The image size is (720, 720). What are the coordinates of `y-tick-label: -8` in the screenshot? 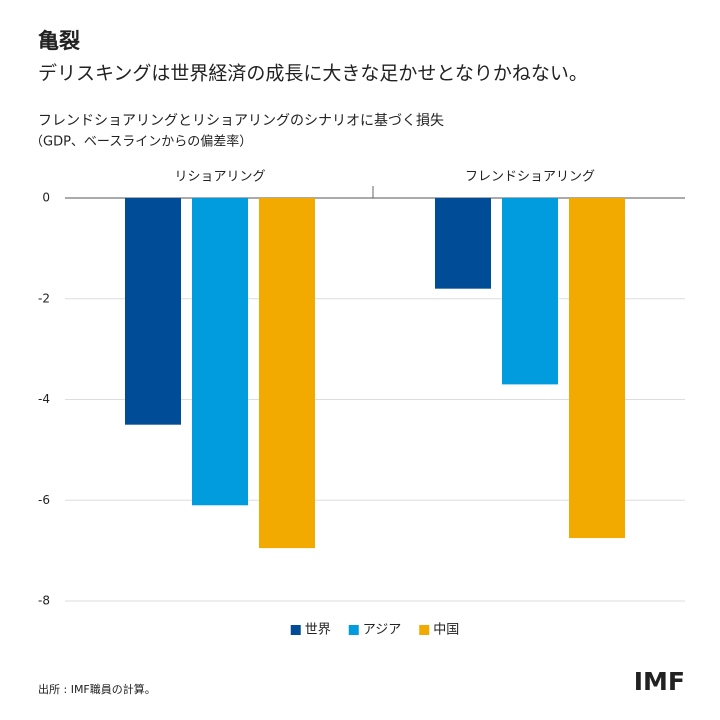 It's located at (44, 601).